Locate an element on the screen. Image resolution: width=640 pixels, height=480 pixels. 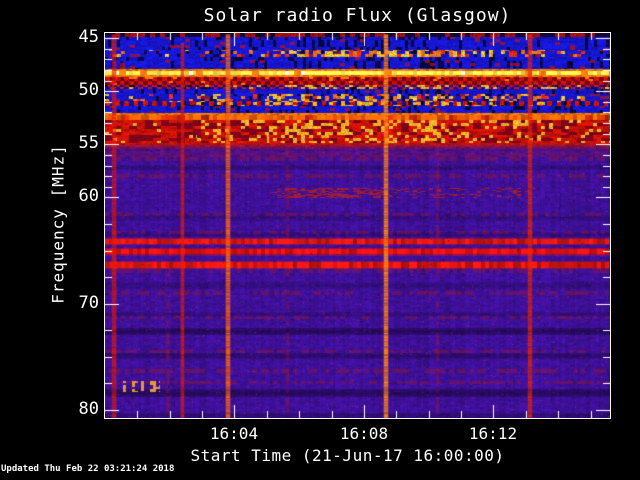
updated-timestamp: Updated Thu Feb 22 03:21:24 2018 is located at coordinates (88, 469).